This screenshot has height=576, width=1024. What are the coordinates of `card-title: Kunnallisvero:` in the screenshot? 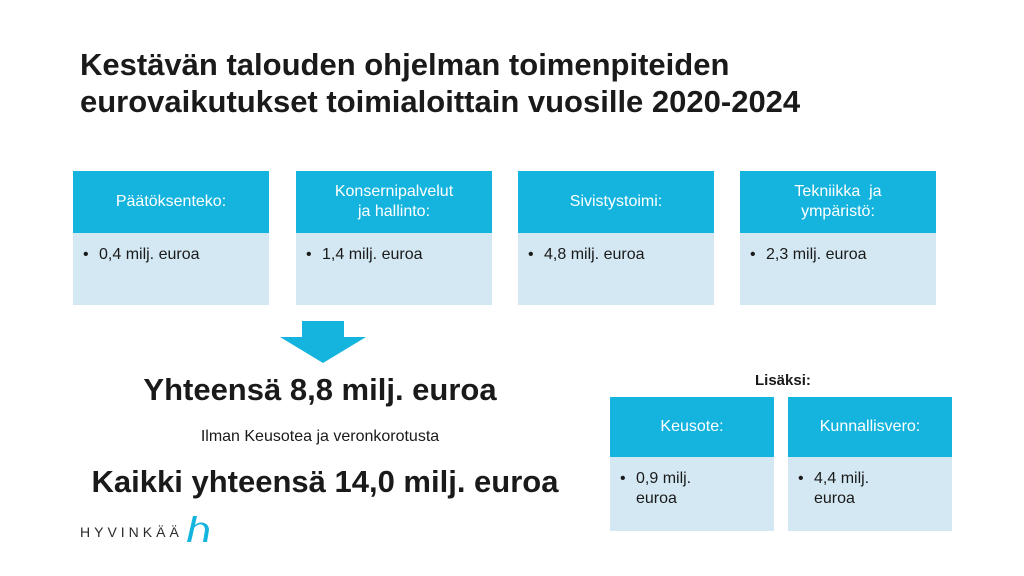 It's located at (870, 426).